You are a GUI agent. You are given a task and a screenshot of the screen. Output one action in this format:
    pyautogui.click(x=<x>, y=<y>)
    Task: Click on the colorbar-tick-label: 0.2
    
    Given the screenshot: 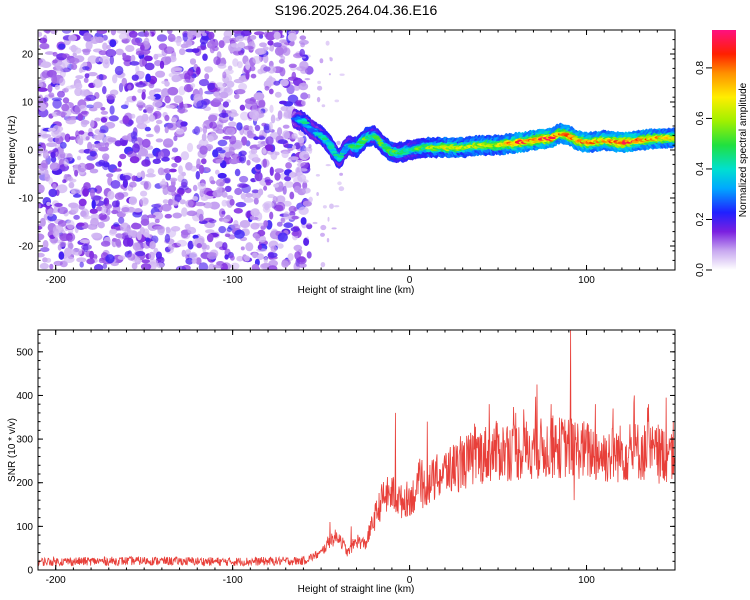 What is the action you would take?
    pyautogui.click(x=700, y=219)
    